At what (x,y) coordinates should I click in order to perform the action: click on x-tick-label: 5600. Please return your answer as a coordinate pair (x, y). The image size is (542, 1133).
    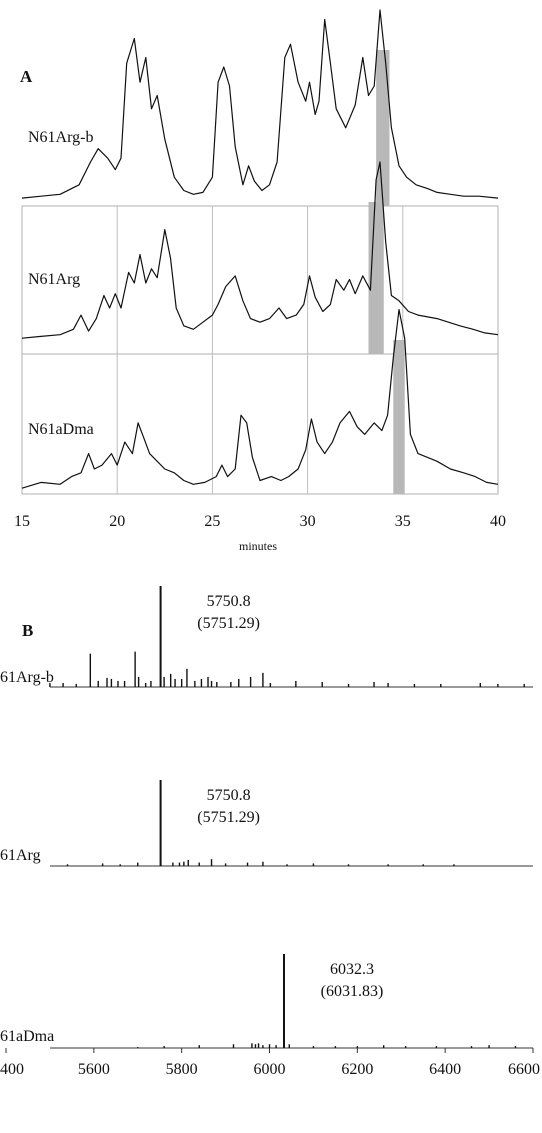
    Looking at the image, I should click on (94, 1069).